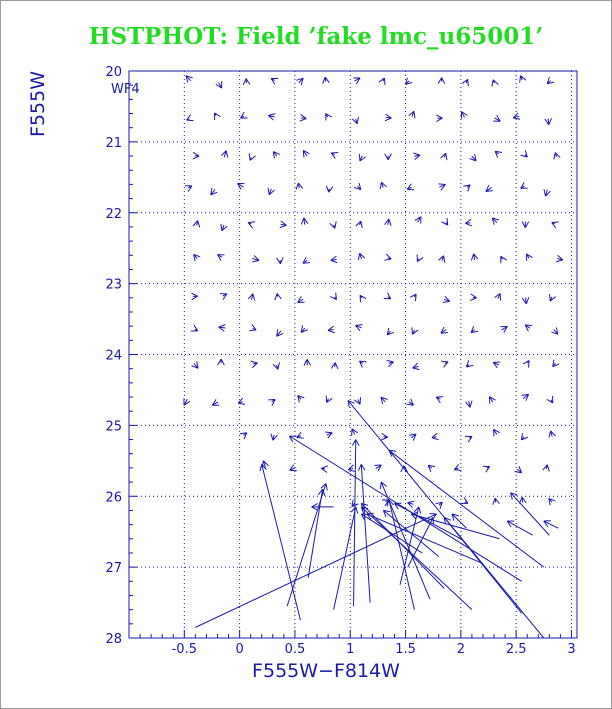  Describe the element at coordinates (113, 568) in the screenshot. I see `y-tick-label: 27` at that location.